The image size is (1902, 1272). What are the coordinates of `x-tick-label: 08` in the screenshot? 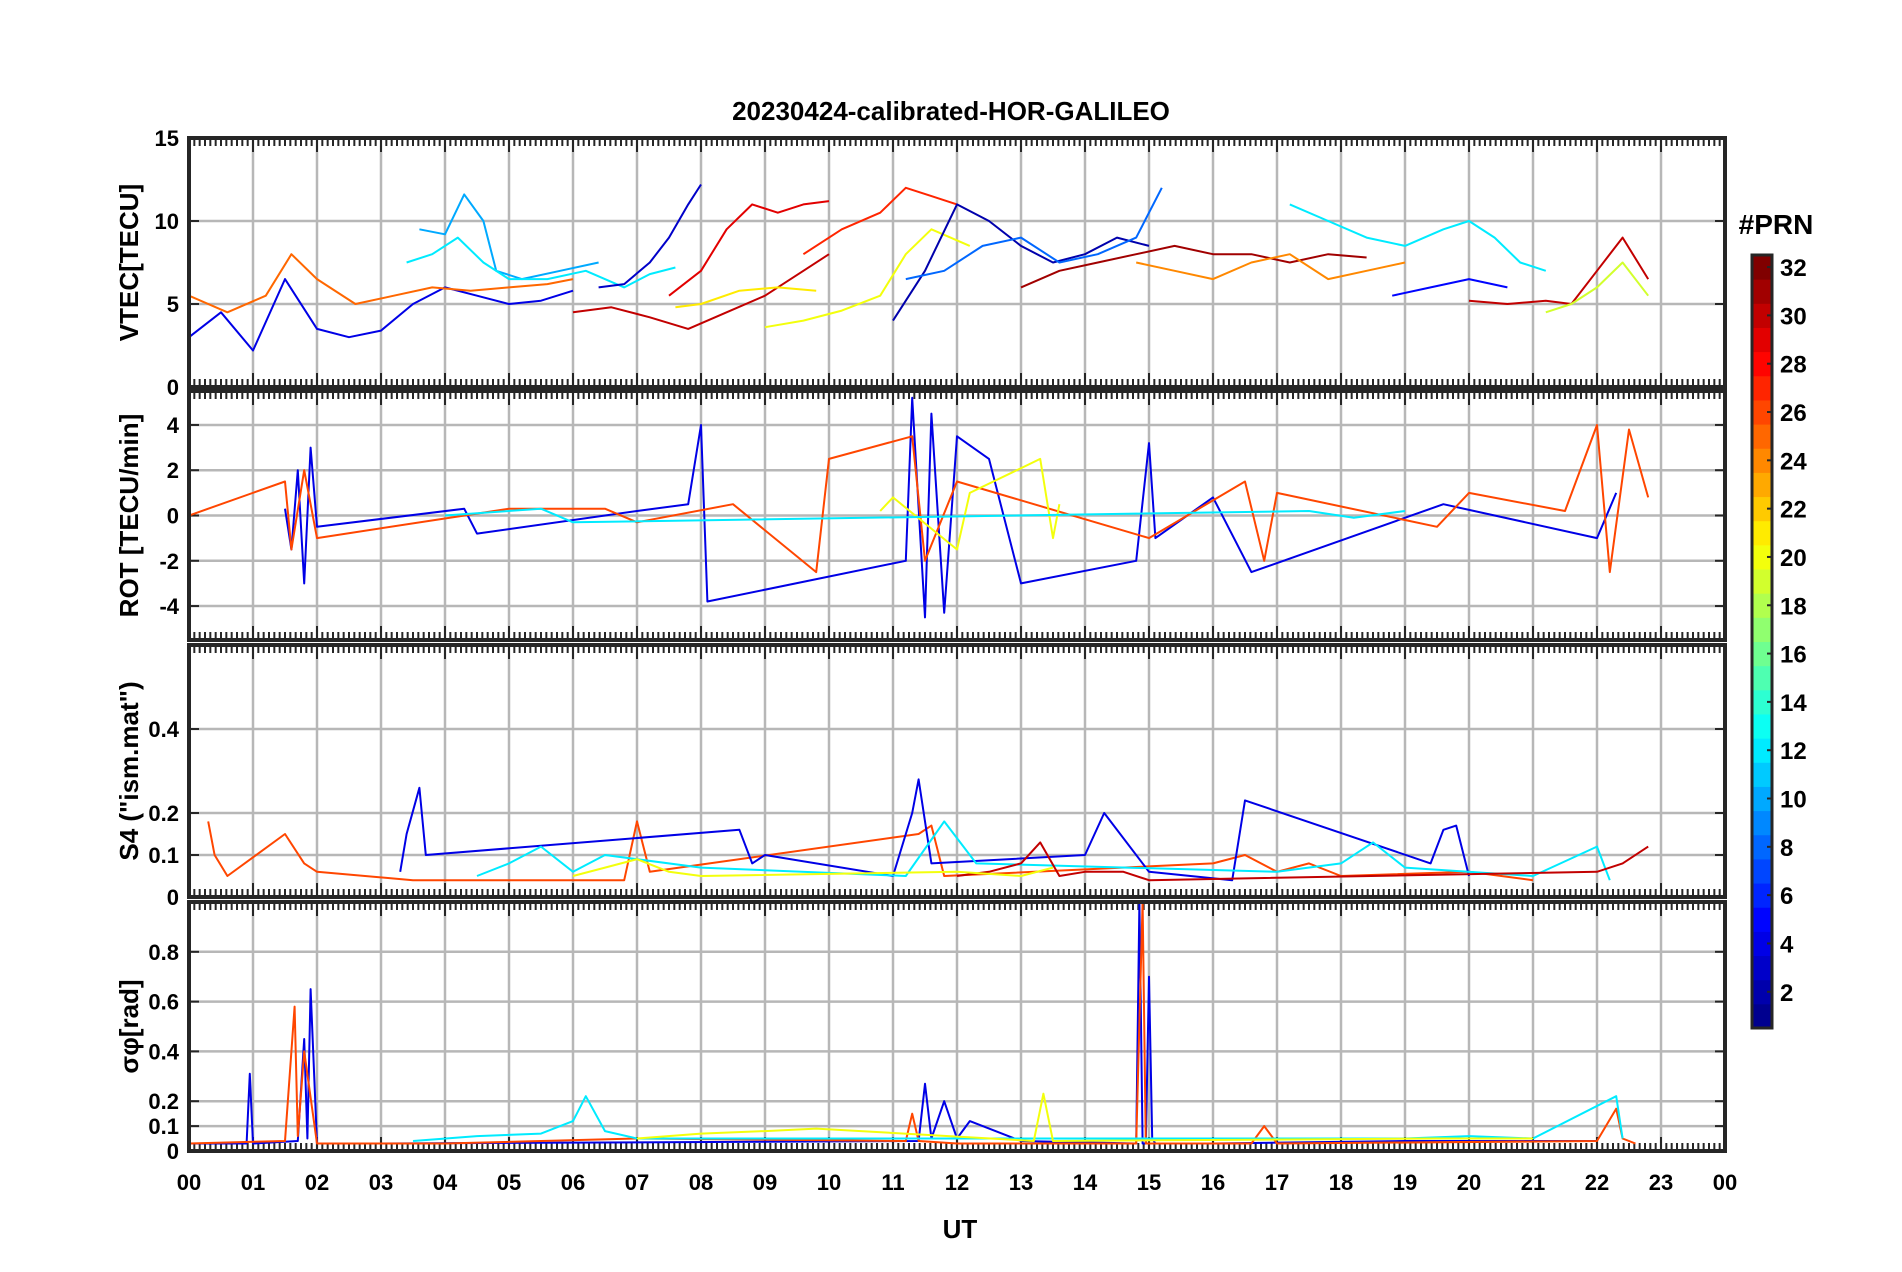 It's located at (701, 1182).